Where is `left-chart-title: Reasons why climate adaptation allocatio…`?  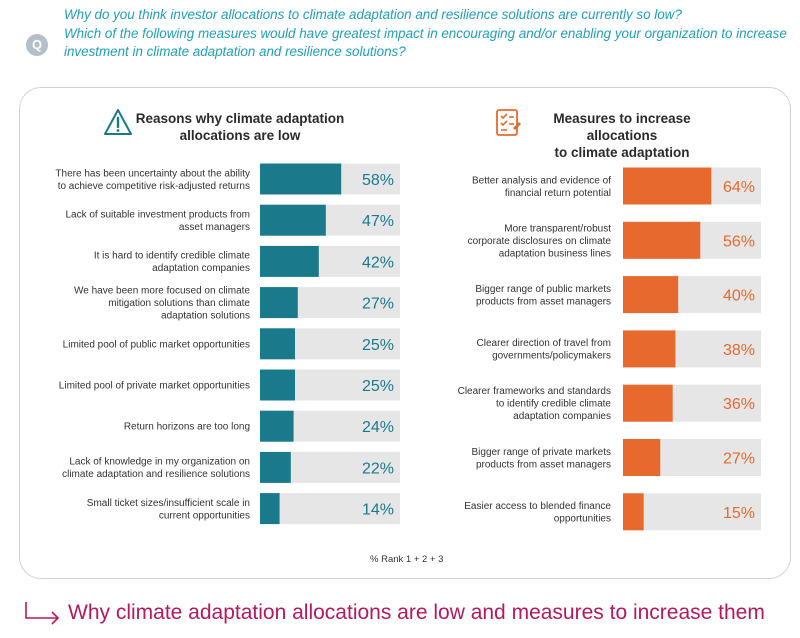 left-chart-title: Reasons why climate adaptation allocatio… is located at coordinates (240, 127).